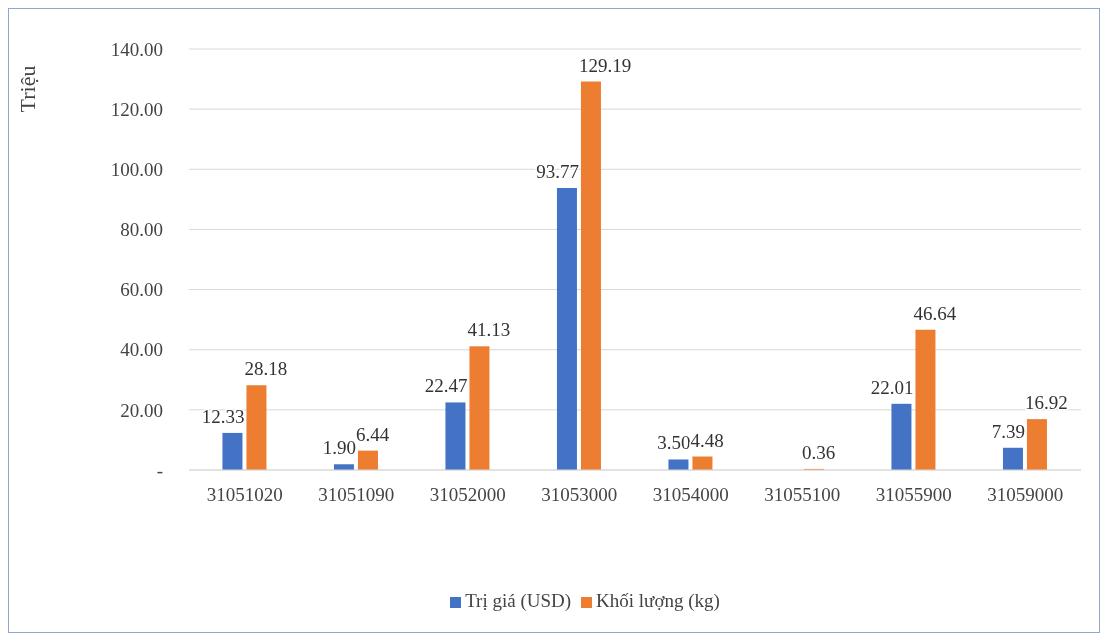 The width and height of the screenshot is (1108, 641). I want to click on data-label: 12.33, so click(223, 416).